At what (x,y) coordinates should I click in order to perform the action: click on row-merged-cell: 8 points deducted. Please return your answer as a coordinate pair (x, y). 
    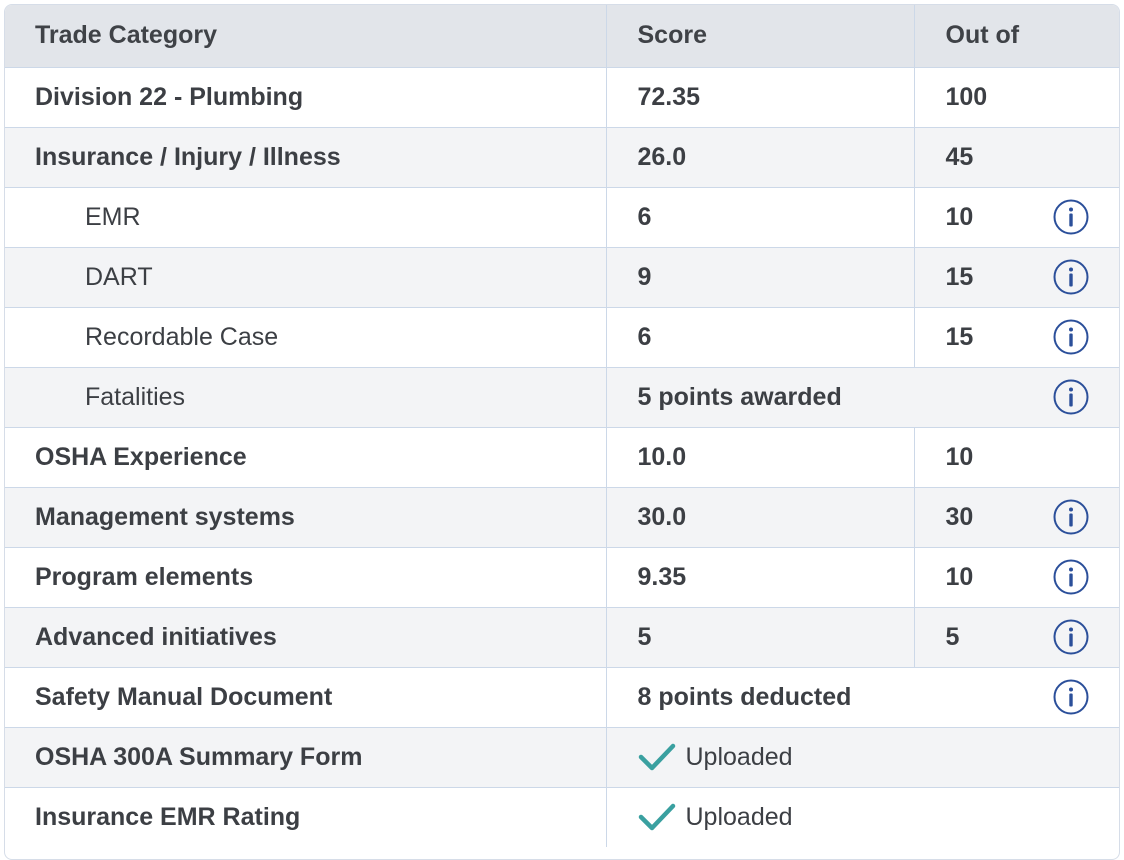
    Looking at the image, I should click on (862, 697).